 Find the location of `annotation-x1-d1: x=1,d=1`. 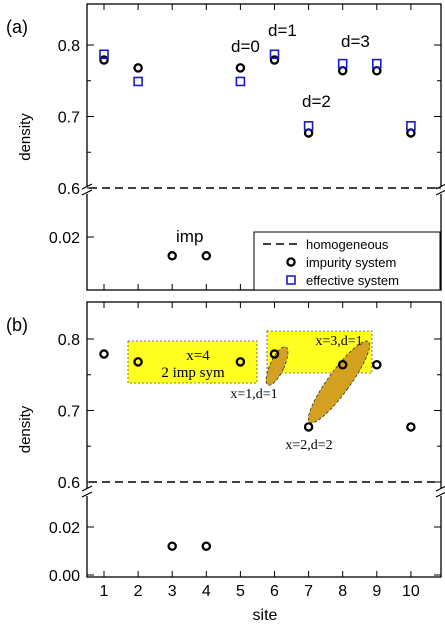

annotation-x1-d1: x=1,d=1 is located at coordinates (253, 394).